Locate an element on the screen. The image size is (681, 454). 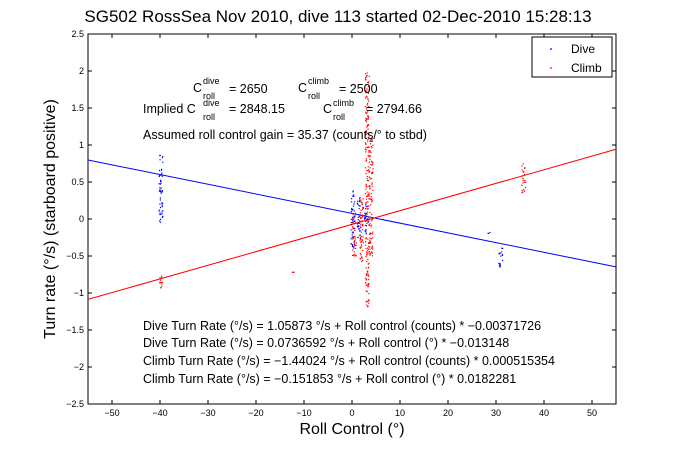
implied-dive-value: = 2848.15 is located at coordinates (257, 109).